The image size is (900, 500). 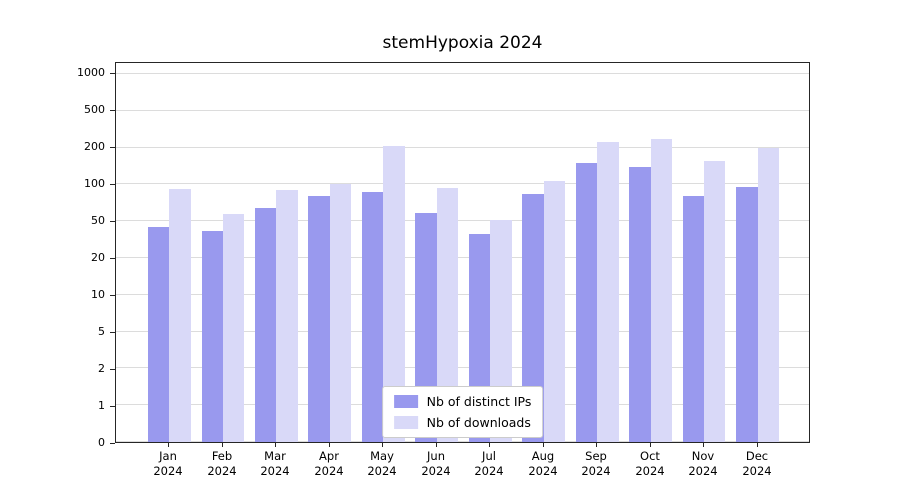 What do you see at coordinates (405, 401) in the screenshot?
I see `legend-swatch-distinct-ips` at bounding box center [405, 401].